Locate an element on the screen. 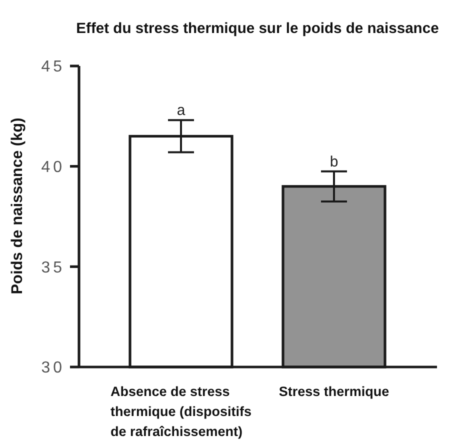 The width and height of the screenshot is (474, 448). y-axis-title: Poids de naissance (kg) is located at coordinates (17, 206).